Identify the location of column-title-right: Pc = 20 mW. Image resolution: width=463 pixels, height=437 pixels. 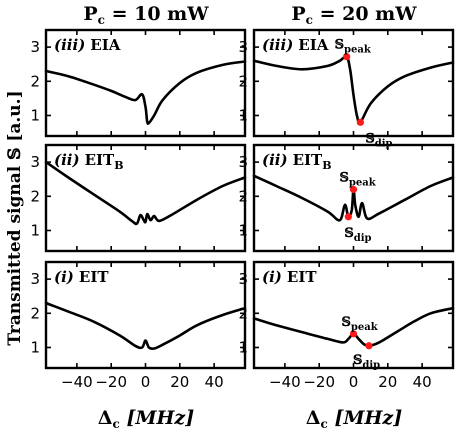
(354, 15).